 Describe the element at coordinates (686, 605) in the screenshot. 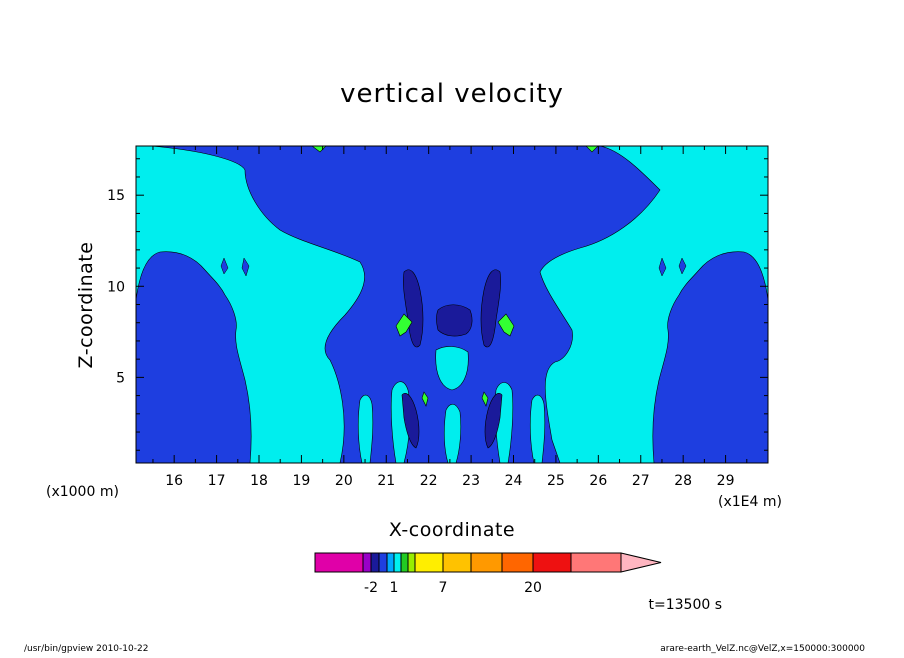

I see `time-label: t=13500 s` at that location.